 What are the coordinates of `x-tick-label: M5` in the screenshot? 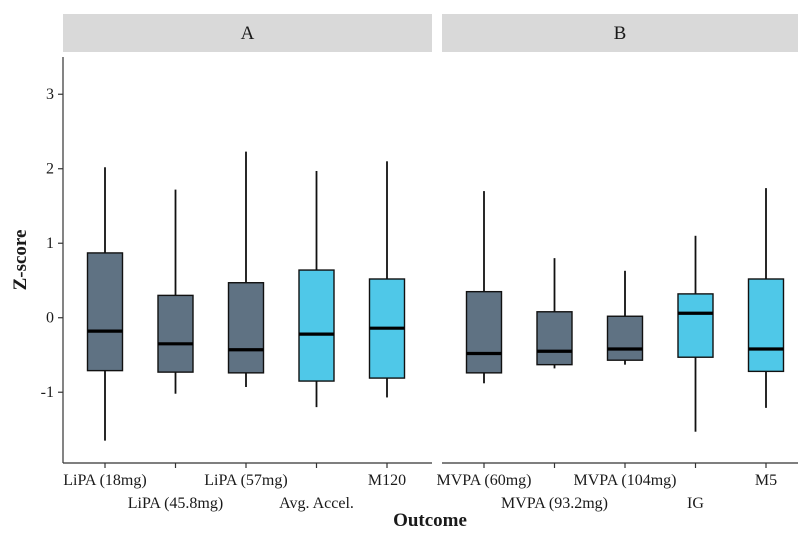 It's located at (766, 480).